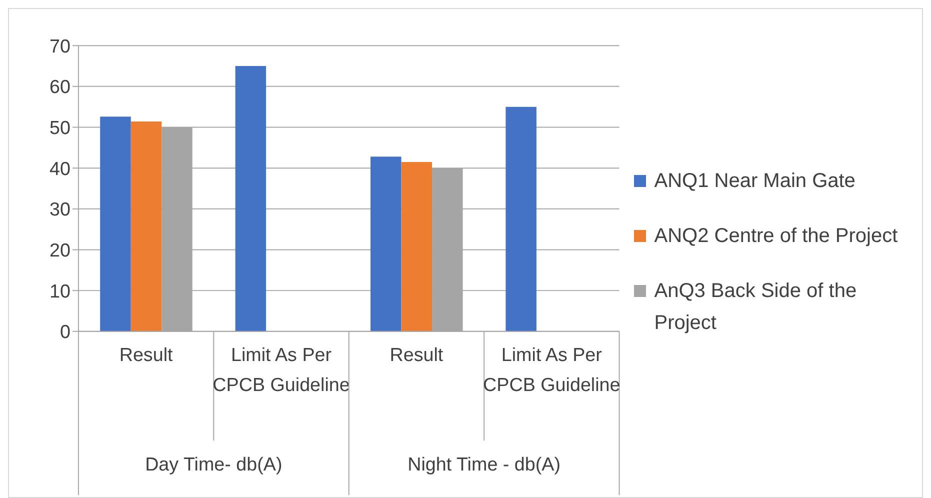 The height and width of the screenshot is (498, 931). What do you see at coordinates (755, 181) in the screenshot?
I see `legend-label: ANQ1 Near Main Gate` at bounding box center [755, 181].